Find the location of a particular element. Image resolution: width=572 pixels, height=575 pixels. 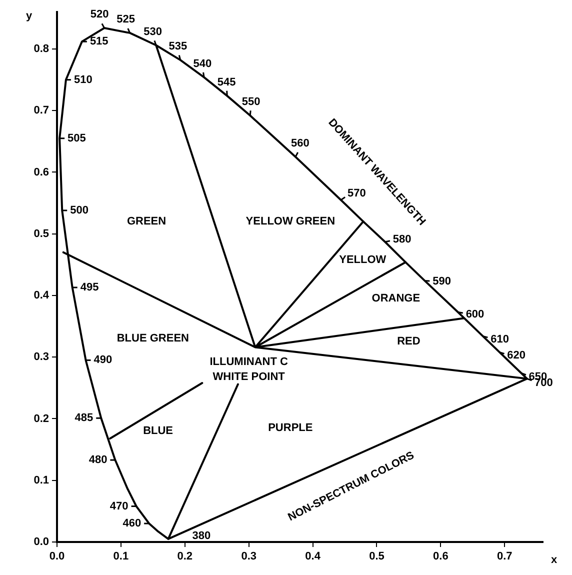

x-tick-label: 0.4 is located at coordinates (313, 556).